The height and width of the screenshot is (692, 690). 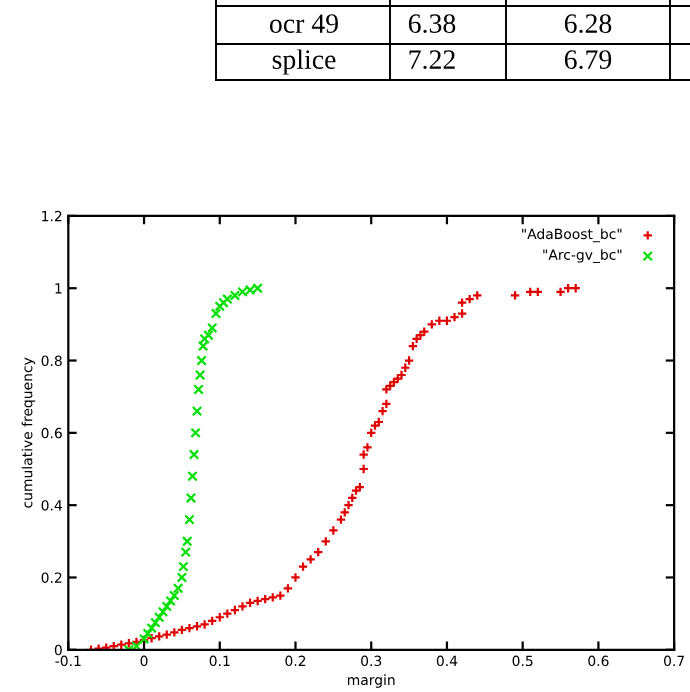 What do you see at coordinates (432, 24) in the screenshot?
I see `text: 6.38` at bounding box center [432, 24].